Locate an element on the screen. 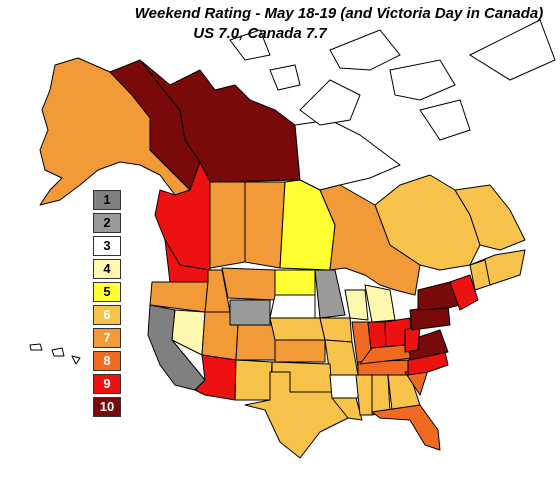 This screenshot has width=560, height=479. region-minnesota is located at coordinates (330, 294).